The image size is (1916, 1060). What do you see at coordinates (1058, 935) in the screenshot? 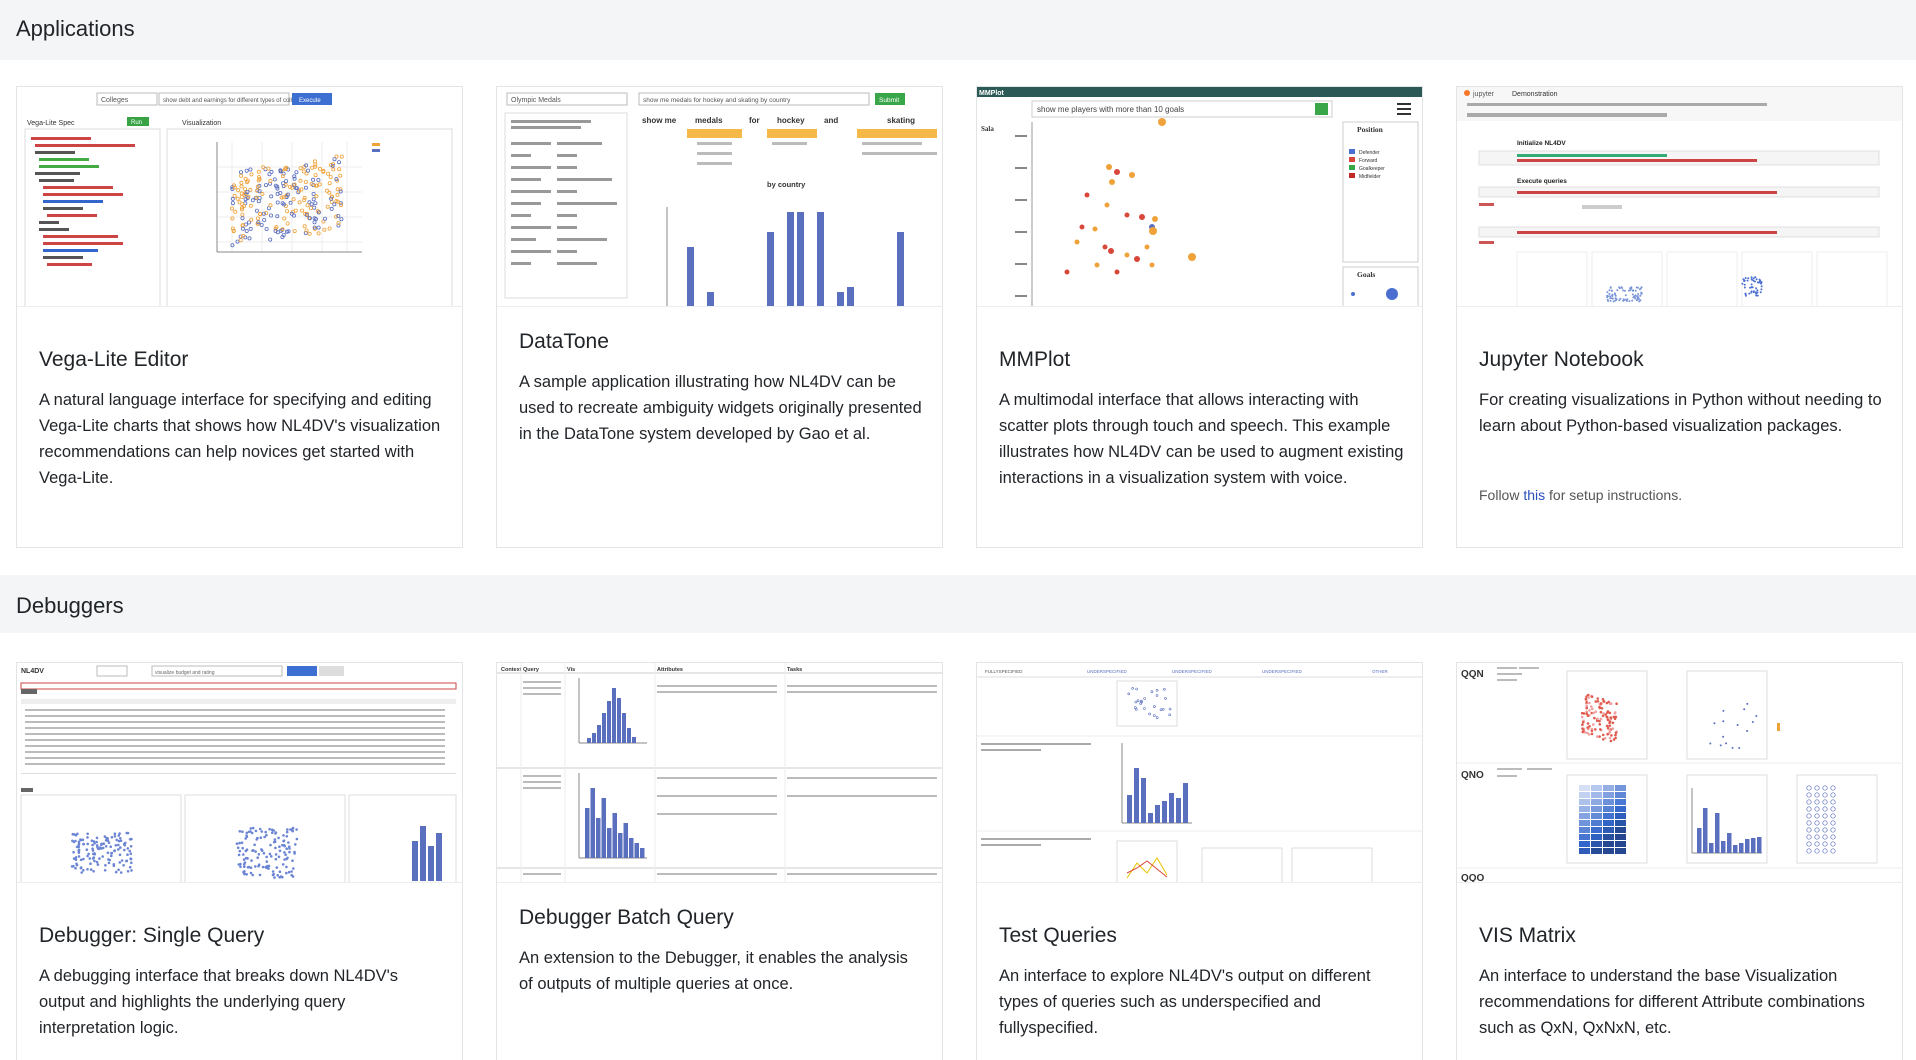
I see `card-title: Test Queries` at bounding box center [1058, 935].